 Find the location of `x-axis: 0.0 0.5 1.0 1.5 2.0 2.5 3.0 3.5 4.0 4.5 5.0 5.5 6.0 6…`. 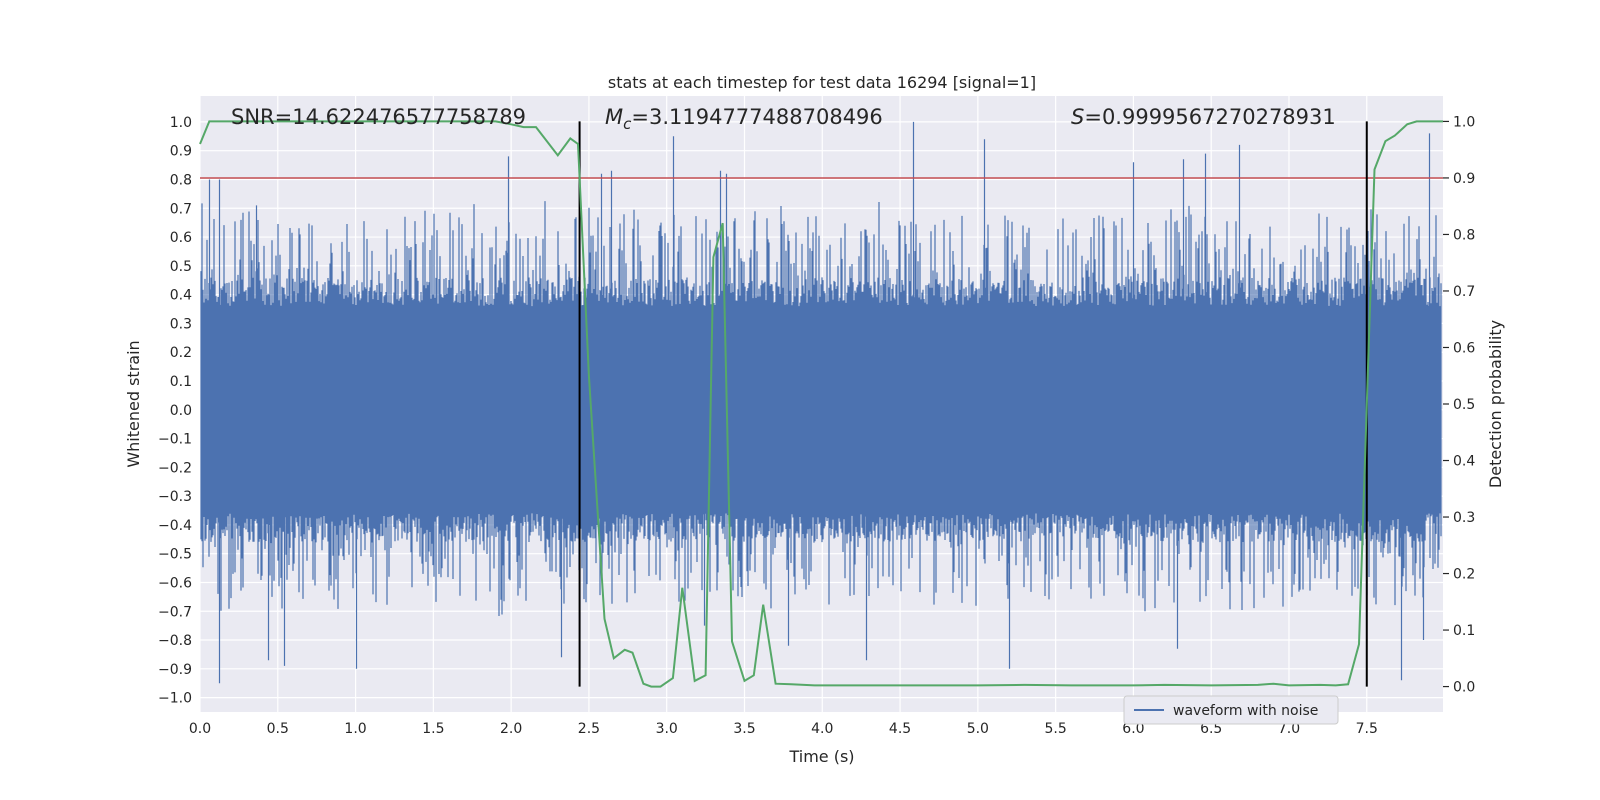

x-axis: 0.0 0.5 1.0 1.5 2.0 2.5 3.0 3.5 4.0 4.5 5.0 5.5 6.0 6… is located at coordinates (783, 729).